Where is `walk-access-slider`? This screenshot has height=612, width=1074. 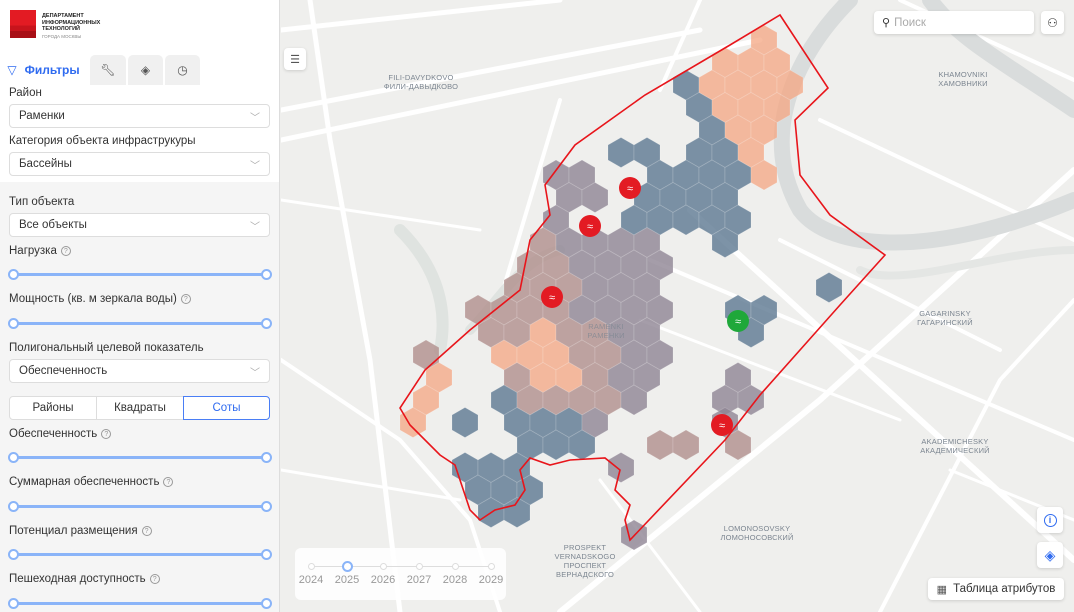 walk-access-slider is located at coordinates (140, 603).